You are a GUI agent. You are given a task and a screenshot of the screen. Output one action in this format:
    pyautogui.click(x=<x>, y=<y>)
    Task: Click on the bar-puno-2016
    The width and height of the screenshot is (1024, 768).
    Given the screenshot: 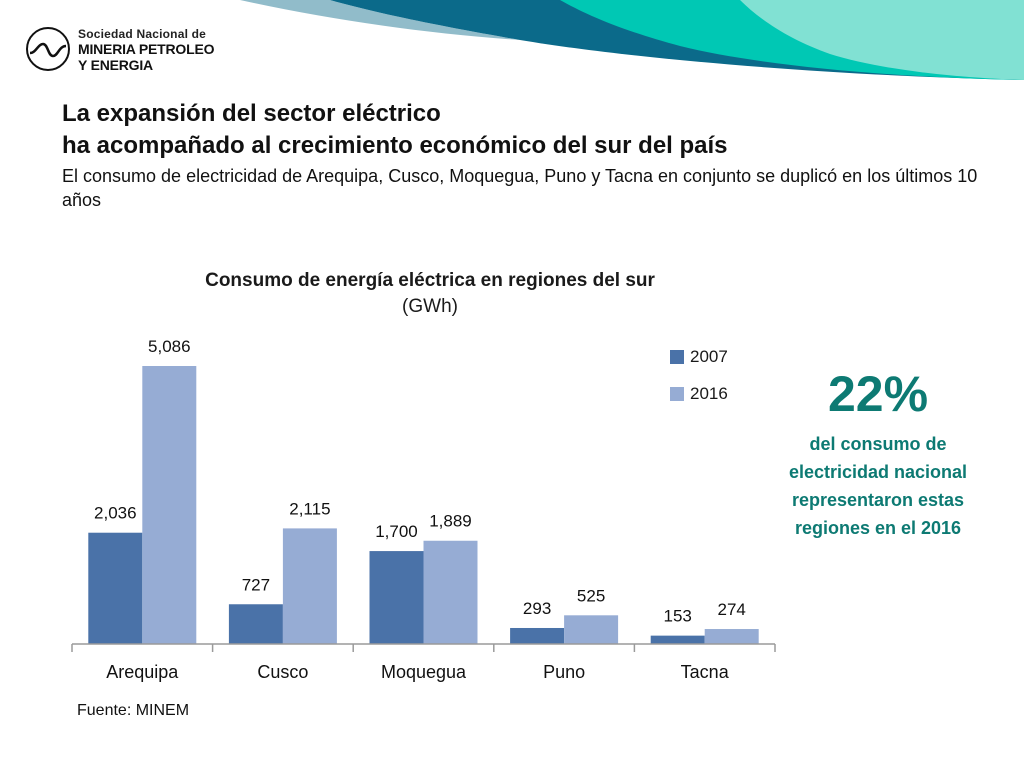 What is the action you would take?
    pyautogui.click(x=591, y=629)
    